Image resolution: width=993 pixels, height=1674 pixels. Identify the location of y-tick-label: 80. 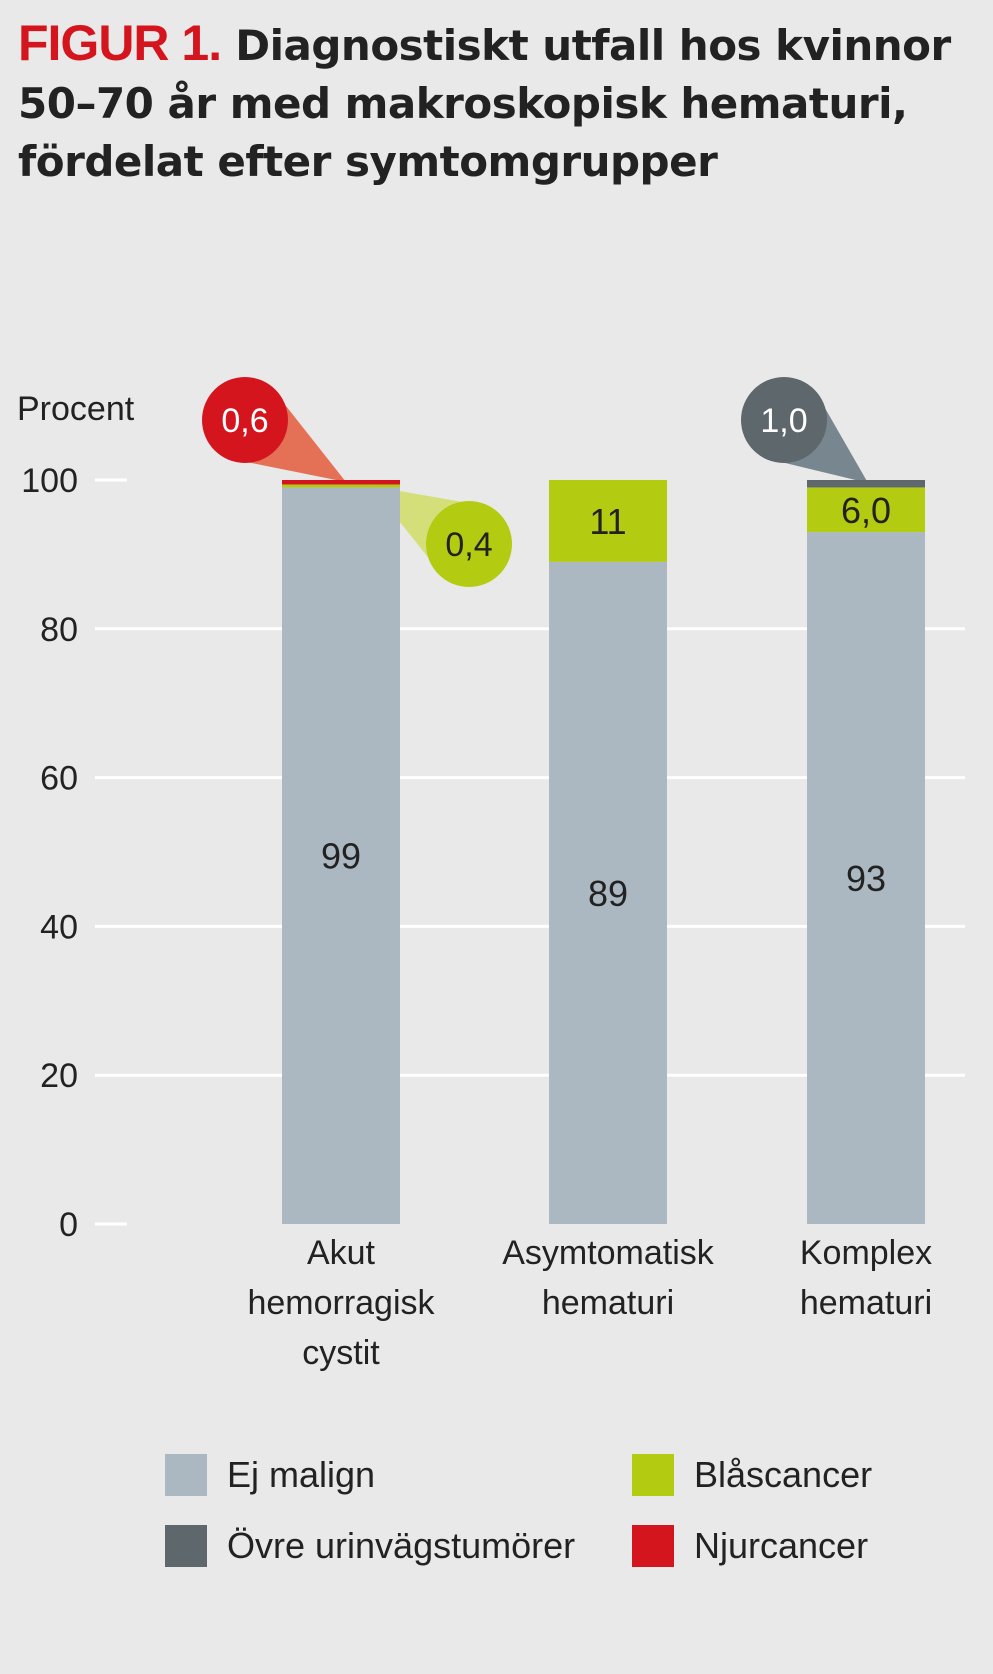
(59, 630).